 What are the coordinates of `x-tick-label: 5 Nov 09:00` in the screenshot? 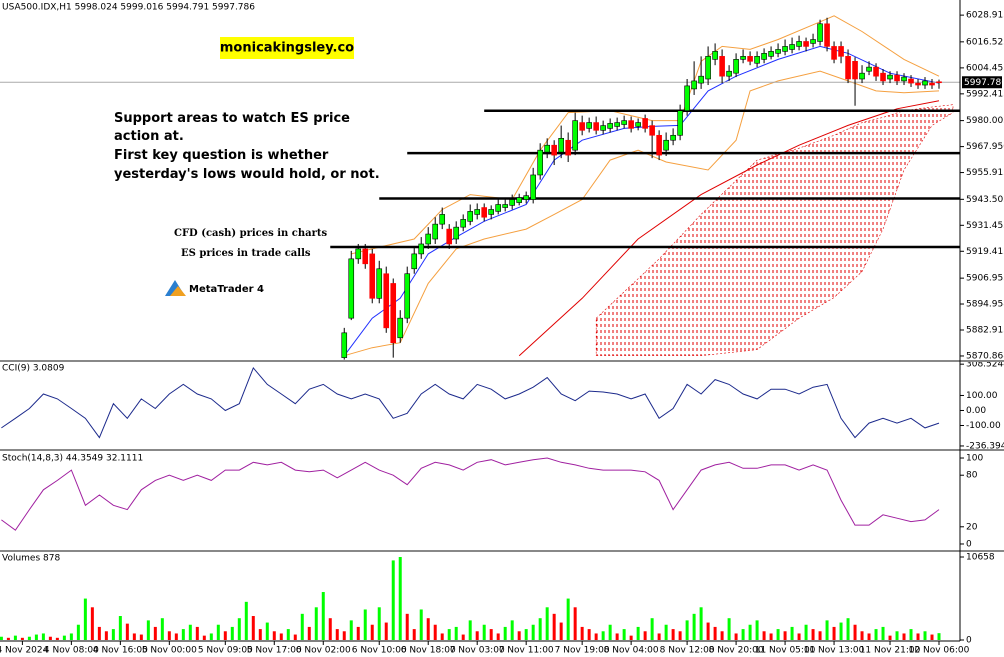 It's located at (225, 651).